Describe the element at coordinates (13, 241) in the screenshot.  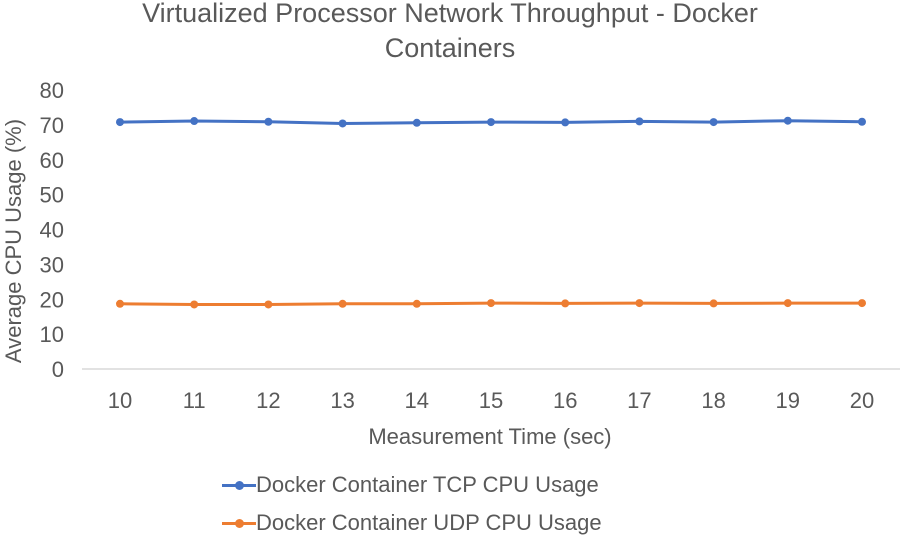
I see `y-axis-label: Average CPU Usage (%)` at that location.